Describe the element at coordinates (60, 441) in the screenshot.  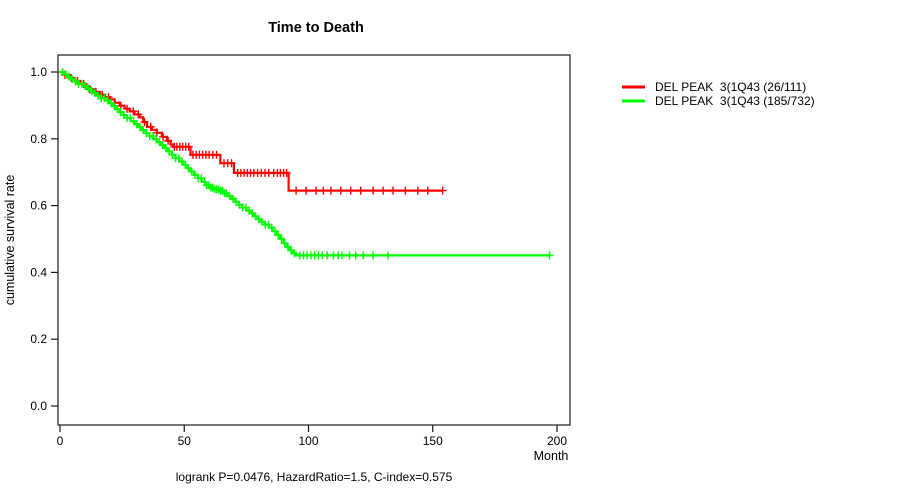
I see `x-tick-label: 0` at that location.